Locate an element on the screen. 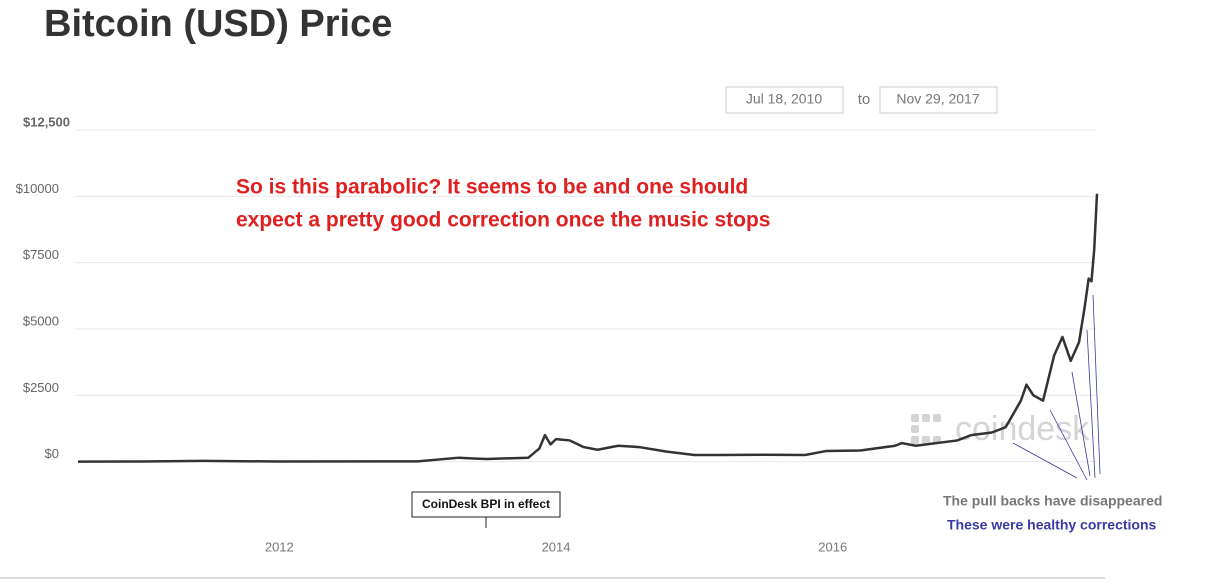 The image size is (1205, 582). date-to: Nov 29, 2017 is located at coordinates (937, 99).